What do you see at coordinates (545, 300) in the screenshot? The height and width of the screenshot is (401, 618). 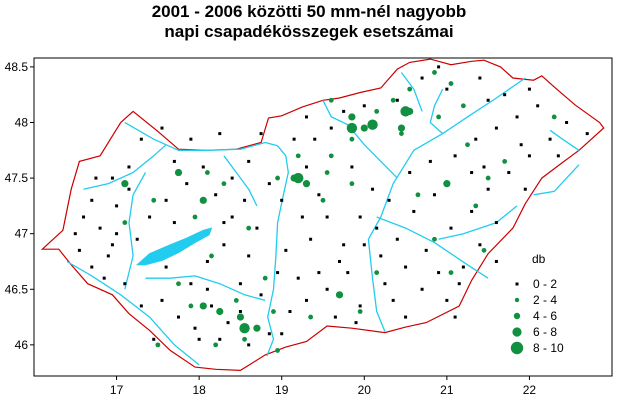 I see `legend-label: 2 - 4` at bounding box center [545, 300].